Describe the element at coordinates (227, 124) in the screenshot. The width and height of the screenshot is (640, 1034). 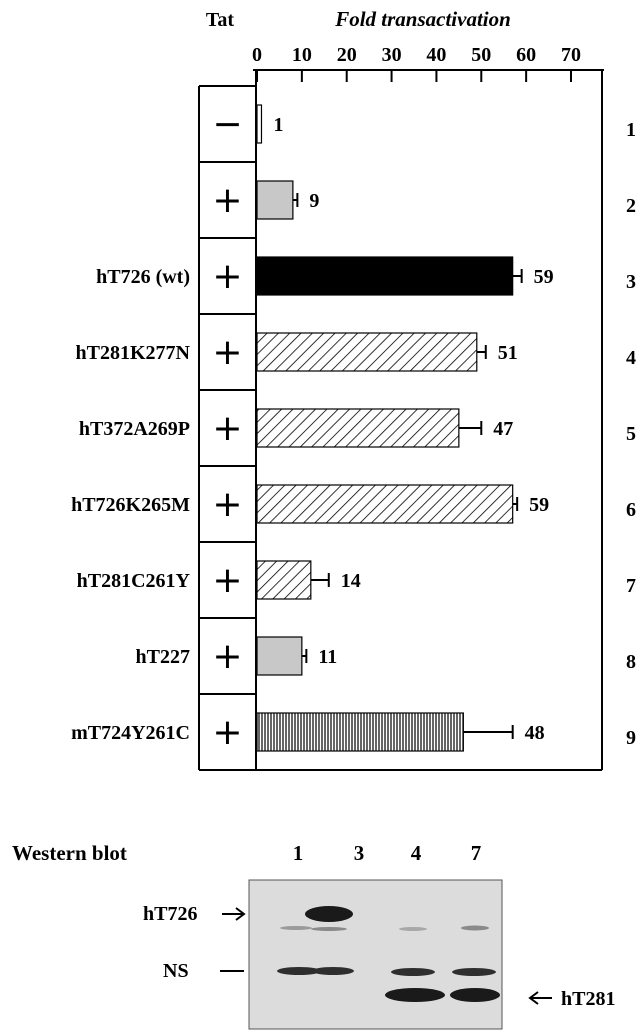
I see `tat-symbol: −` at that location.